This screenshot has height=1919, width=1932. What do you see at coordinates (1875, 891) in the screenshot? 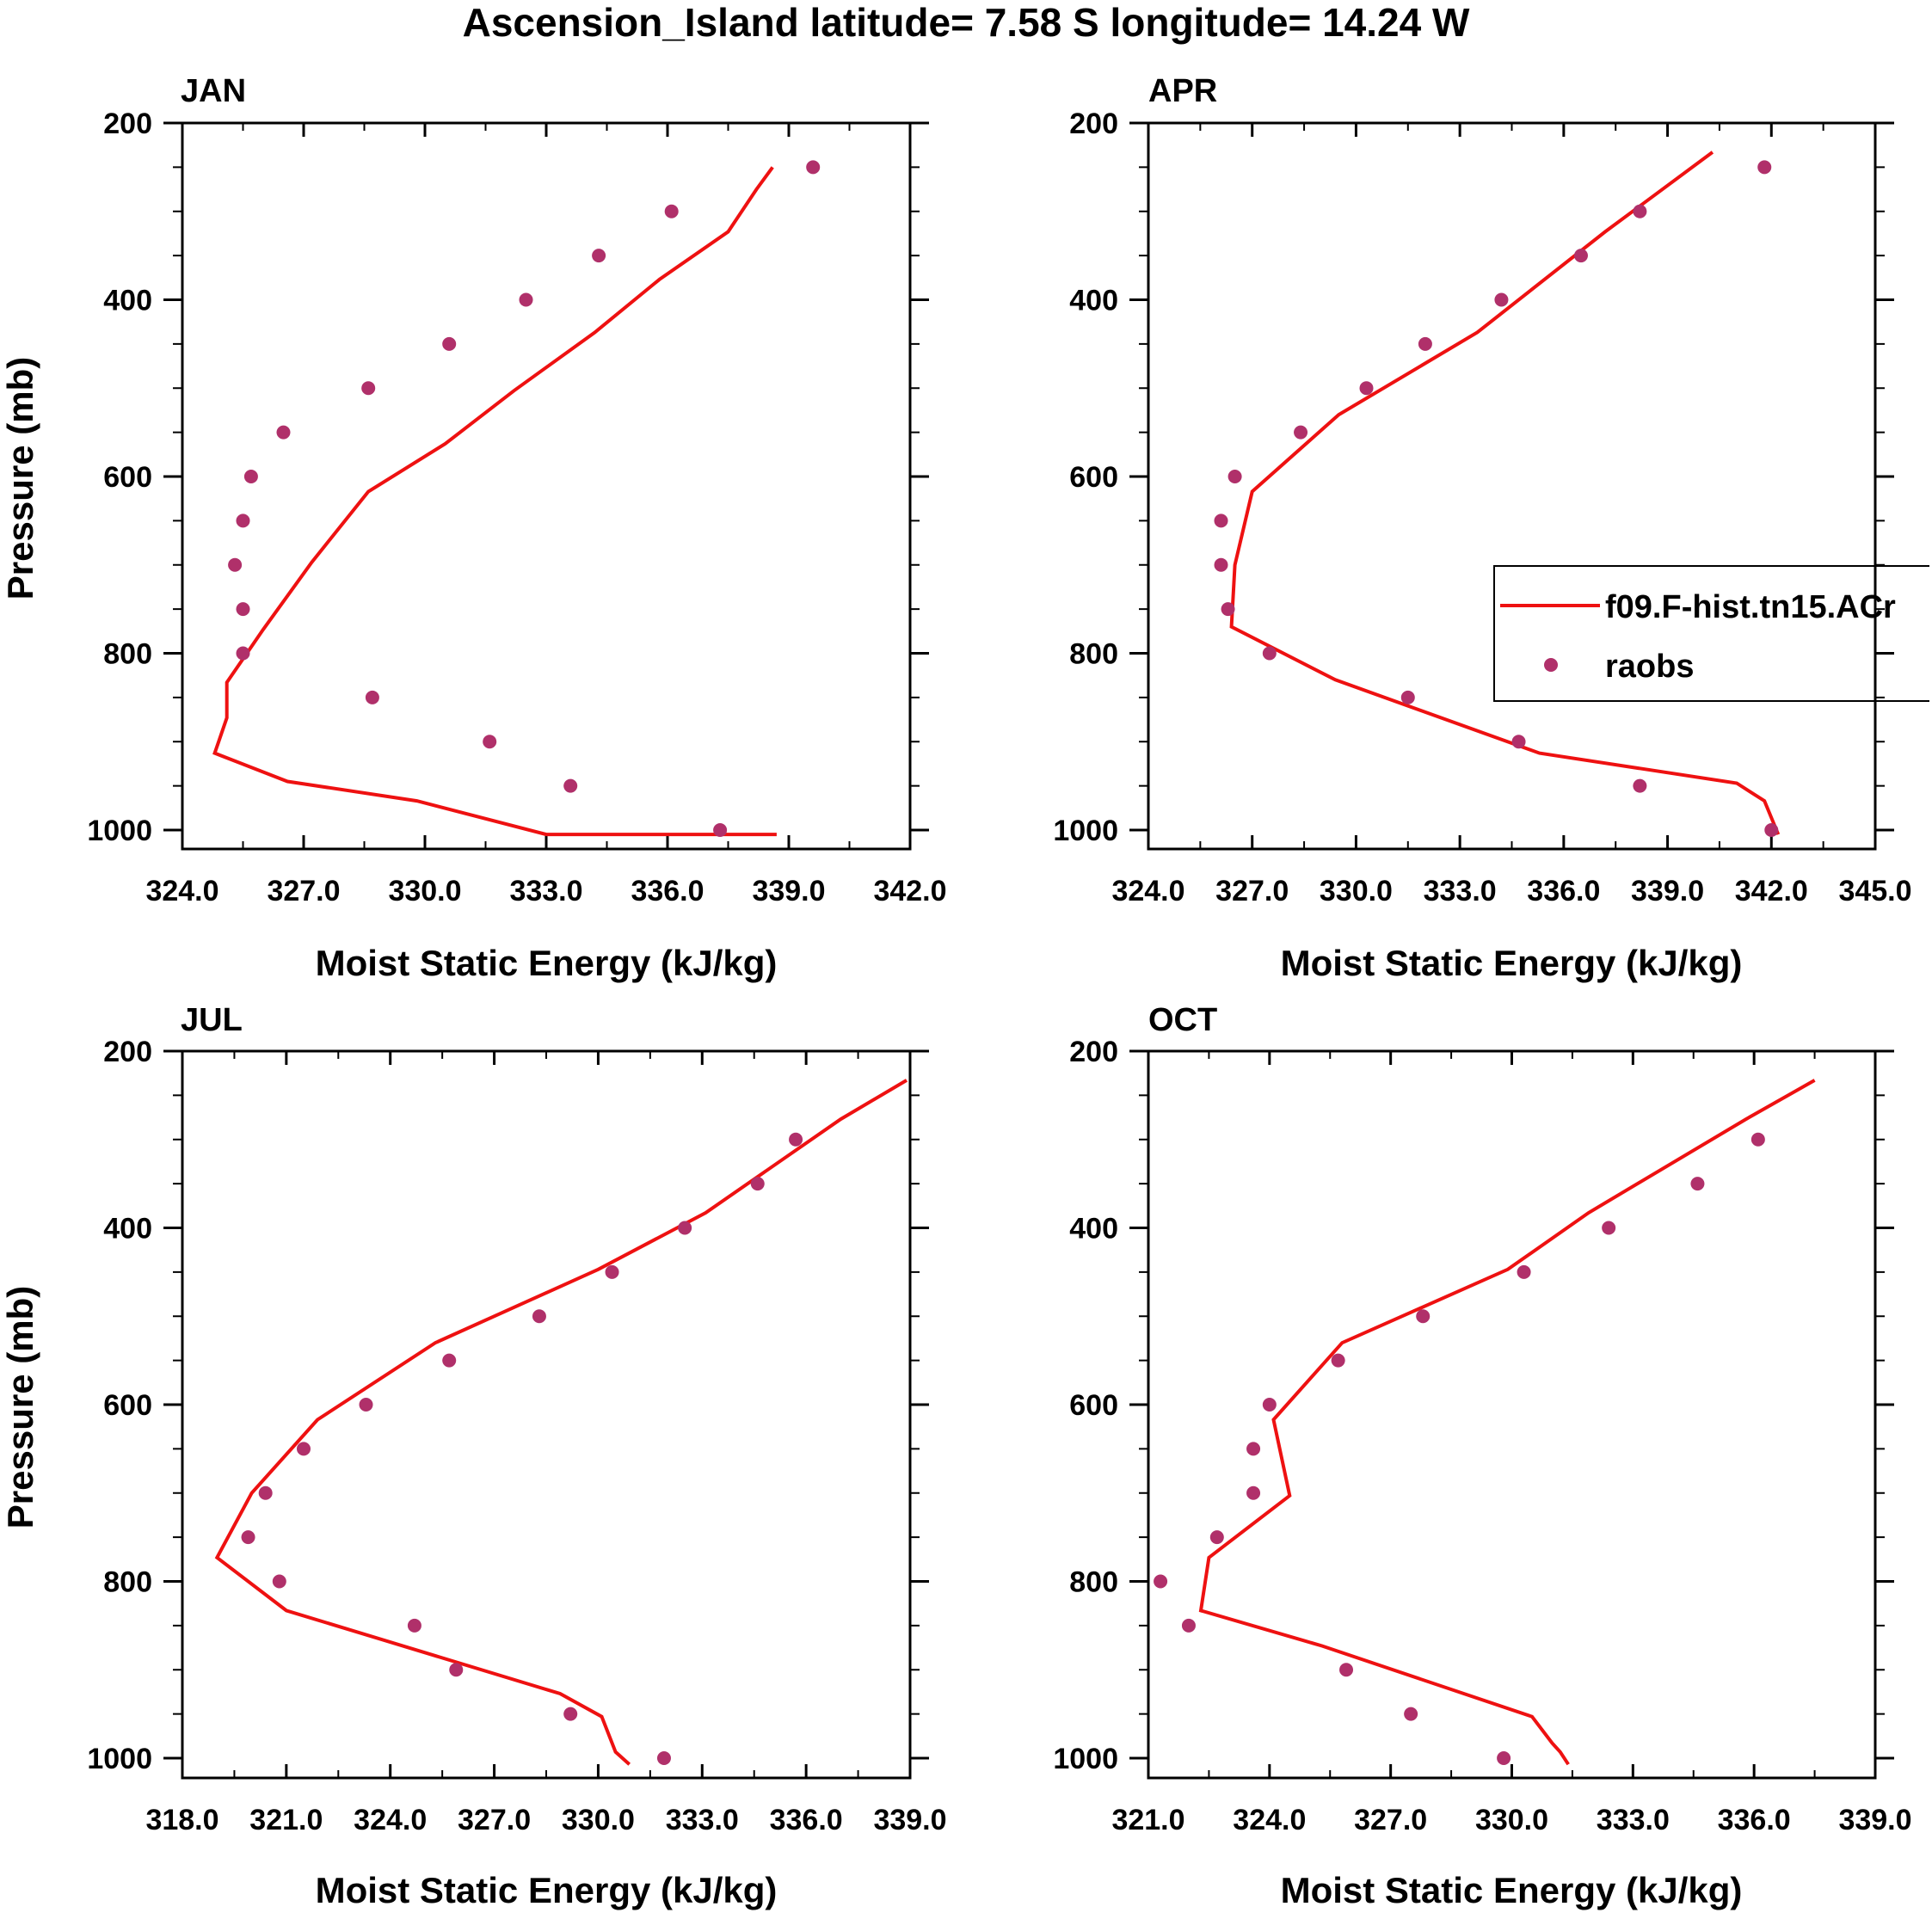
I see `x-tick-label: 345.0` at bounding box center [1875, 891].